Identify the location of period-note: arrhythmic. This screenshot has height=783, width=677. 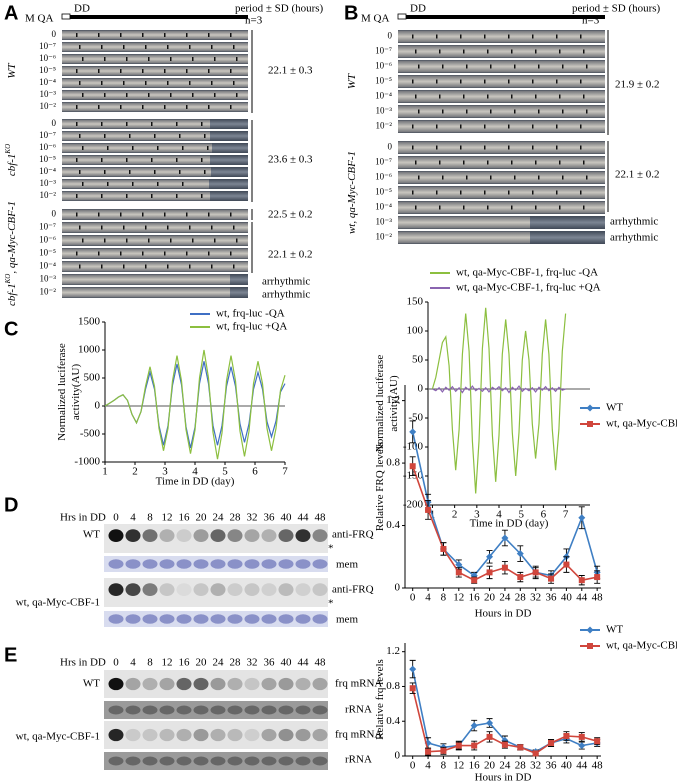
(634, 222).